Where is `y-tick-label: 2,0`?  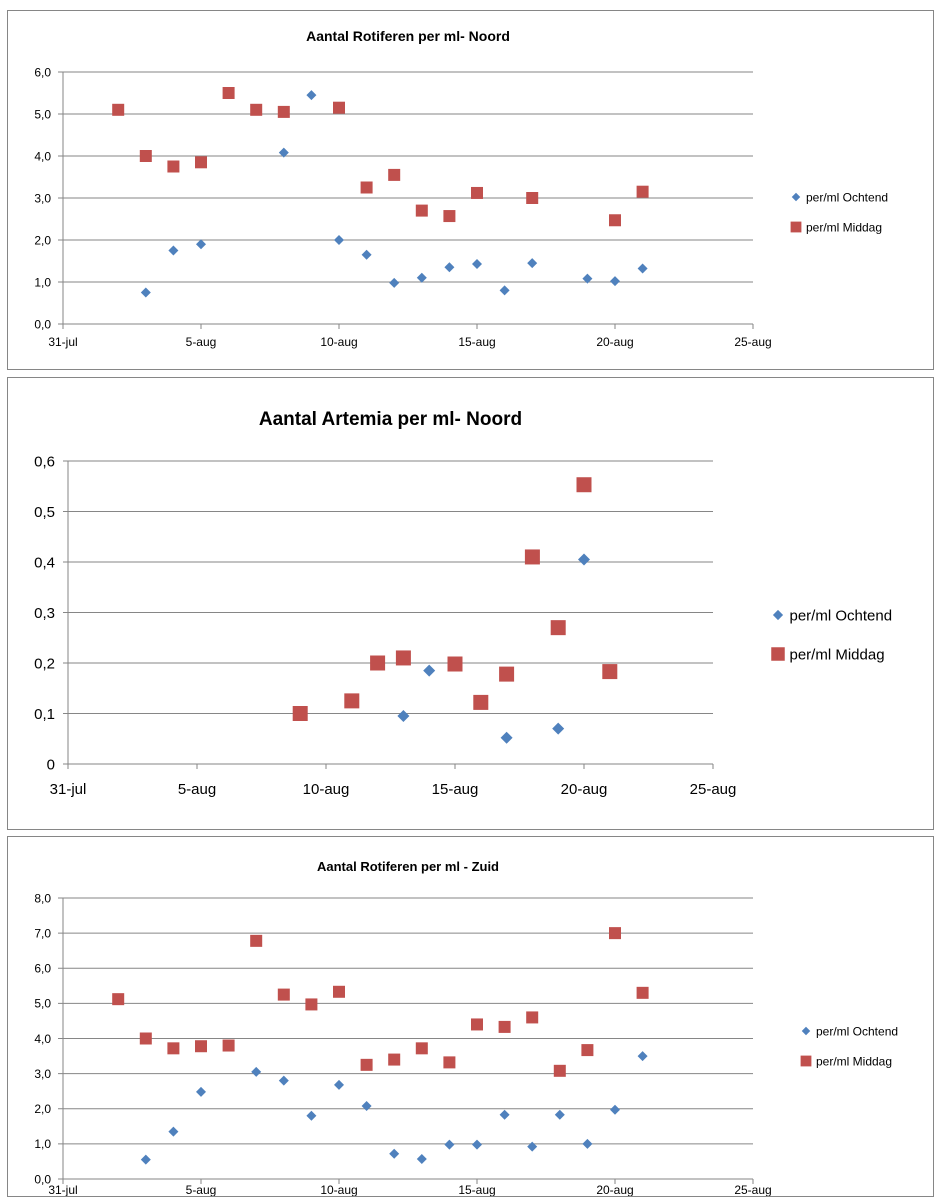 y-tick-label: 2,0 is located at coordinates (42, 1109).